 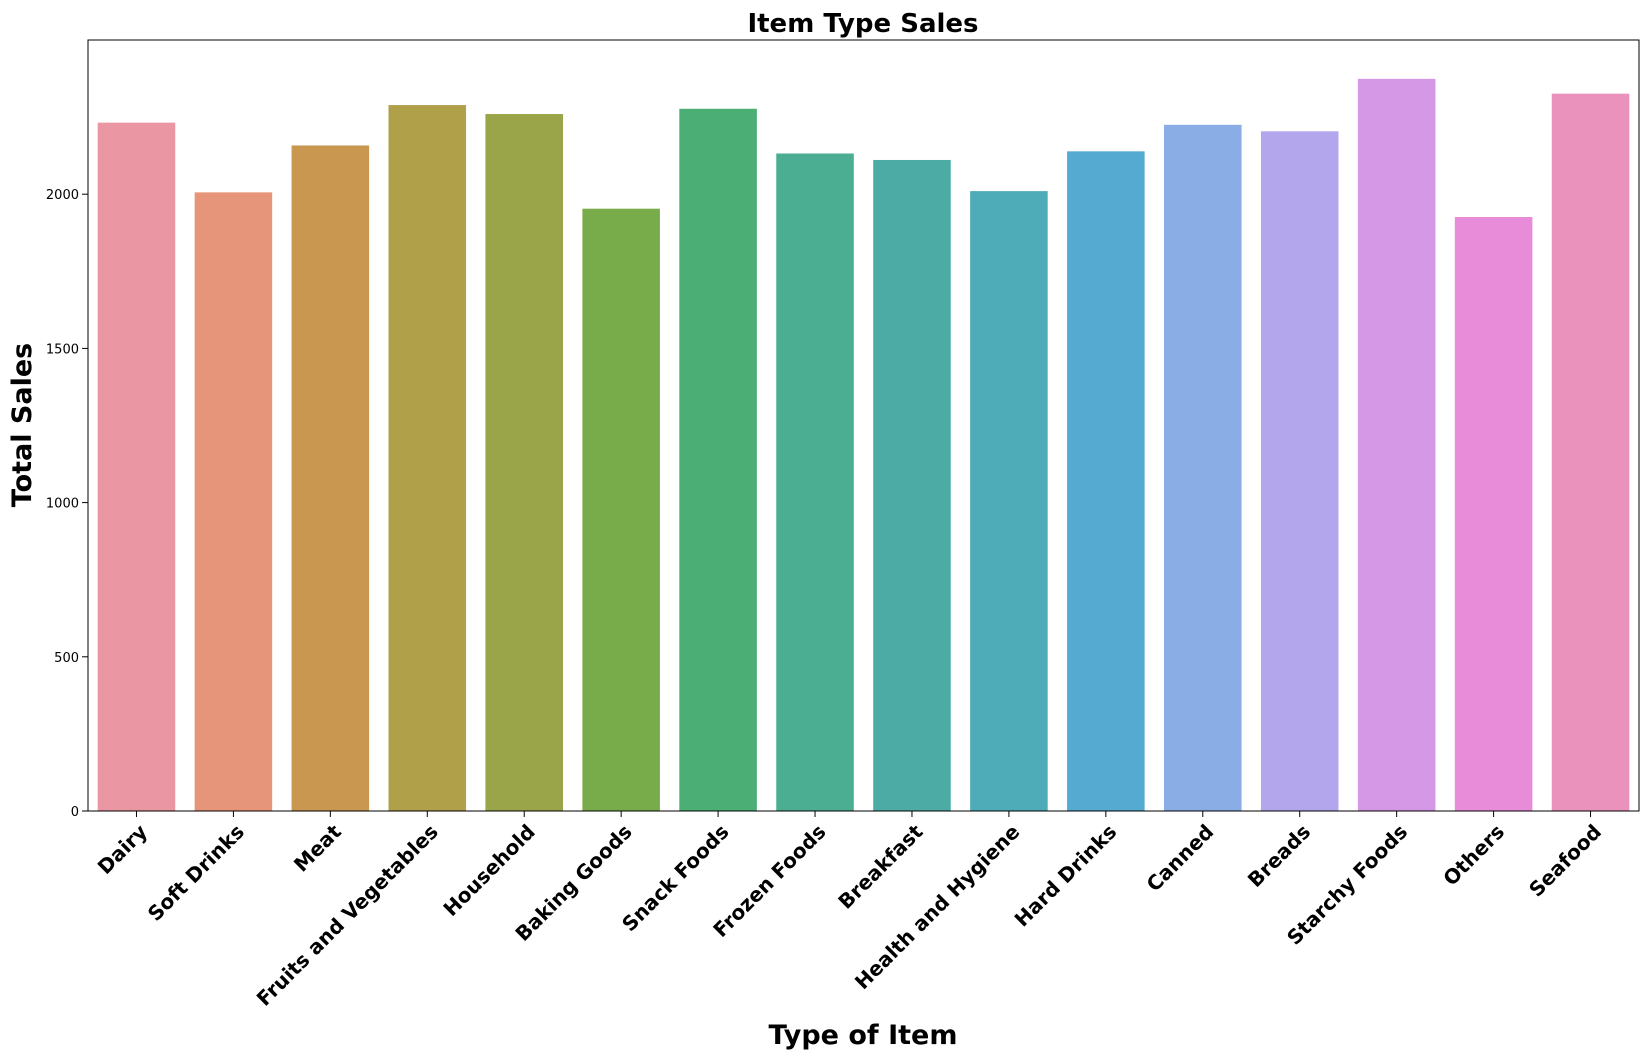 What do you see at coordinates (62, 504) in the screenshot?
I see `y-tick-label-1000: 1000` at bounding box center [62, 504].